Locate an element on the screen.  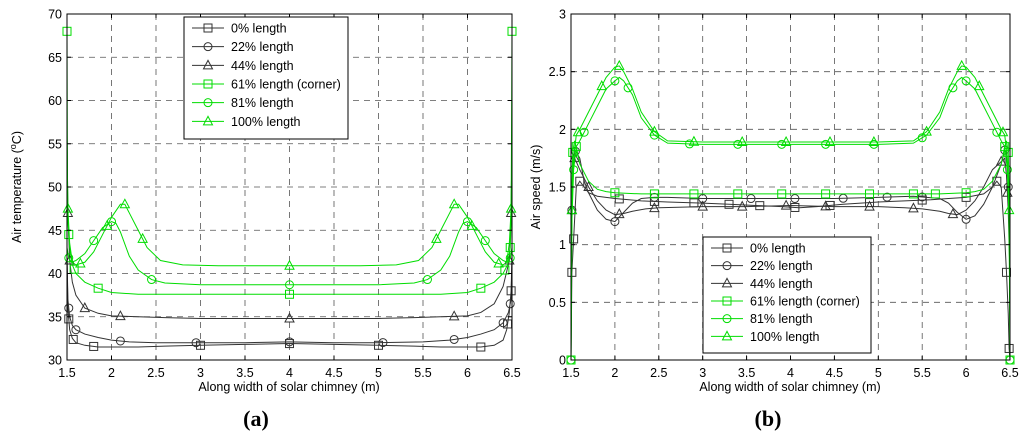
y-tick-label: 2.5 is located at coordinates (557, 72).